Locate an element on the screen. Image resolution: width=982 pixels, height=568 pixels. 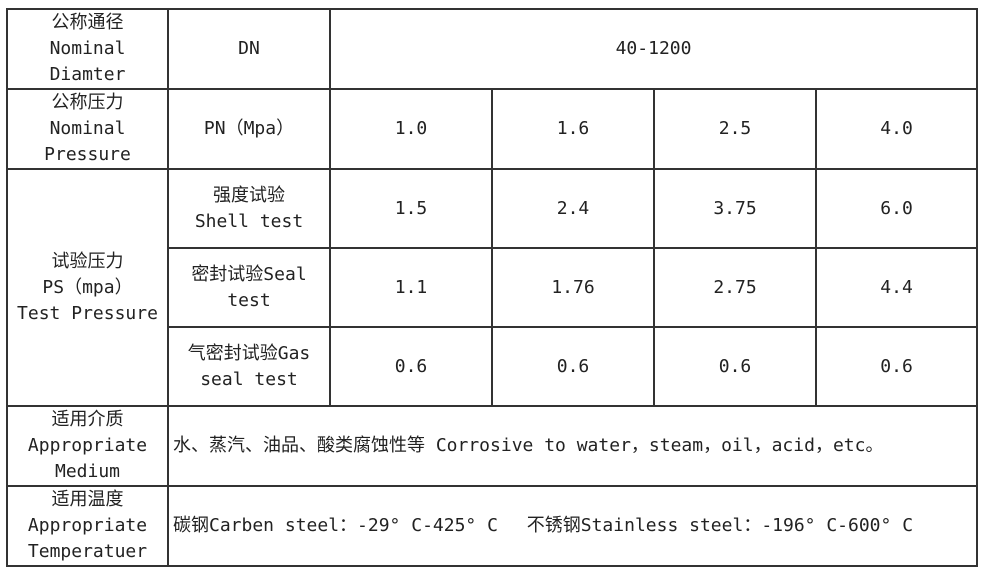
sub-label: 强度试验 Shell test is located at coordinates (249, 208).